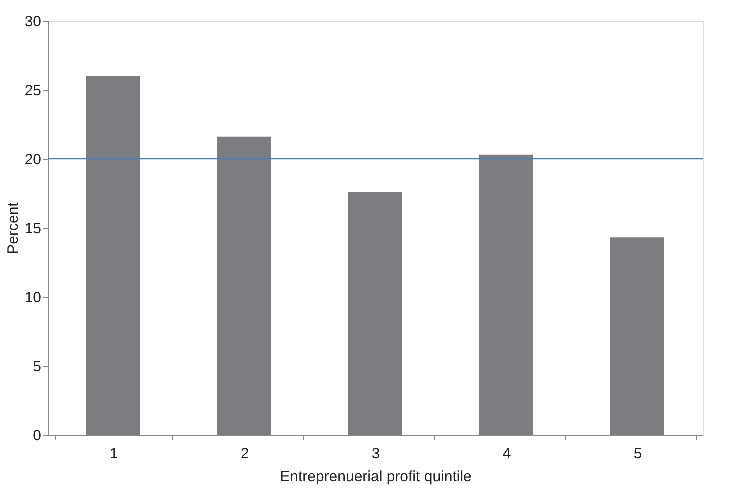  What do you see at coordinates (376, 454) in the screenshot?
I see `x-tick-label: 3` at bounding box center [376, 454].